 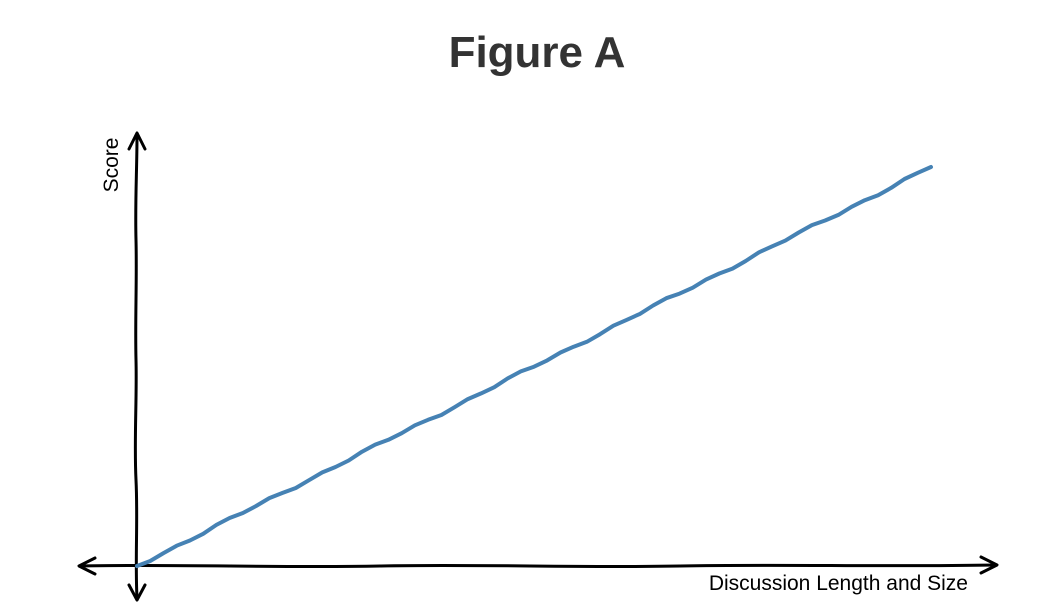 I want to click on x-axis-arrow-left, so click(x=87, y=566).